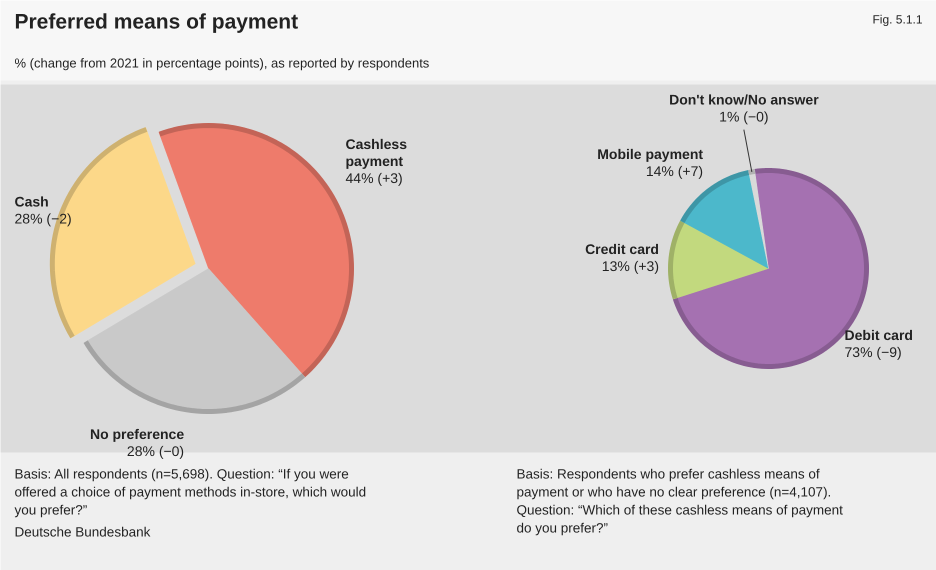 The width and height of the screenshot is (936, 570). What do you see at coordinates (897, 19) in the screenshot?
I see `caption: Fig. 5.1.1` at bounding box center [897, 19].